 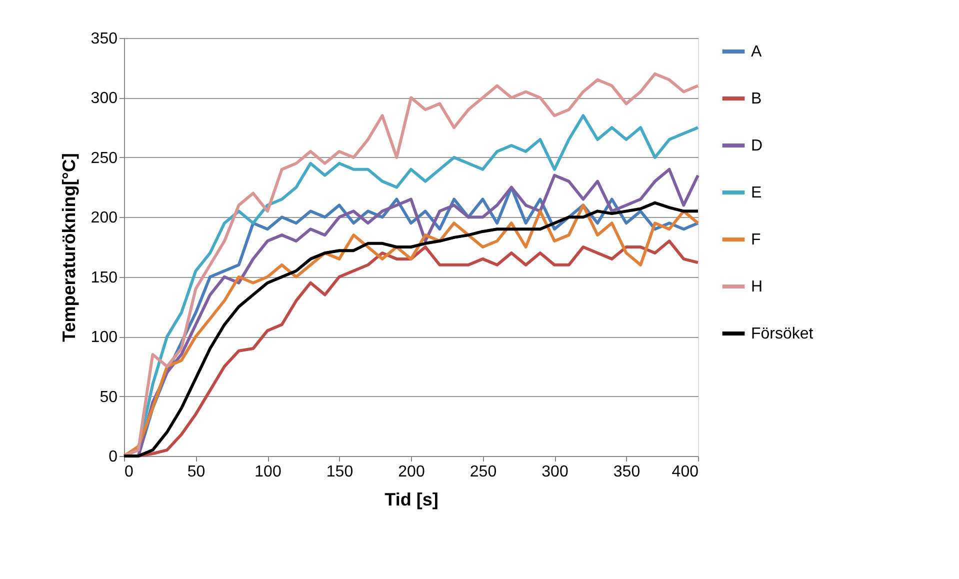 I want to click on y-axis-title: Temperaturökning[°C], so click(x=68, y=247).